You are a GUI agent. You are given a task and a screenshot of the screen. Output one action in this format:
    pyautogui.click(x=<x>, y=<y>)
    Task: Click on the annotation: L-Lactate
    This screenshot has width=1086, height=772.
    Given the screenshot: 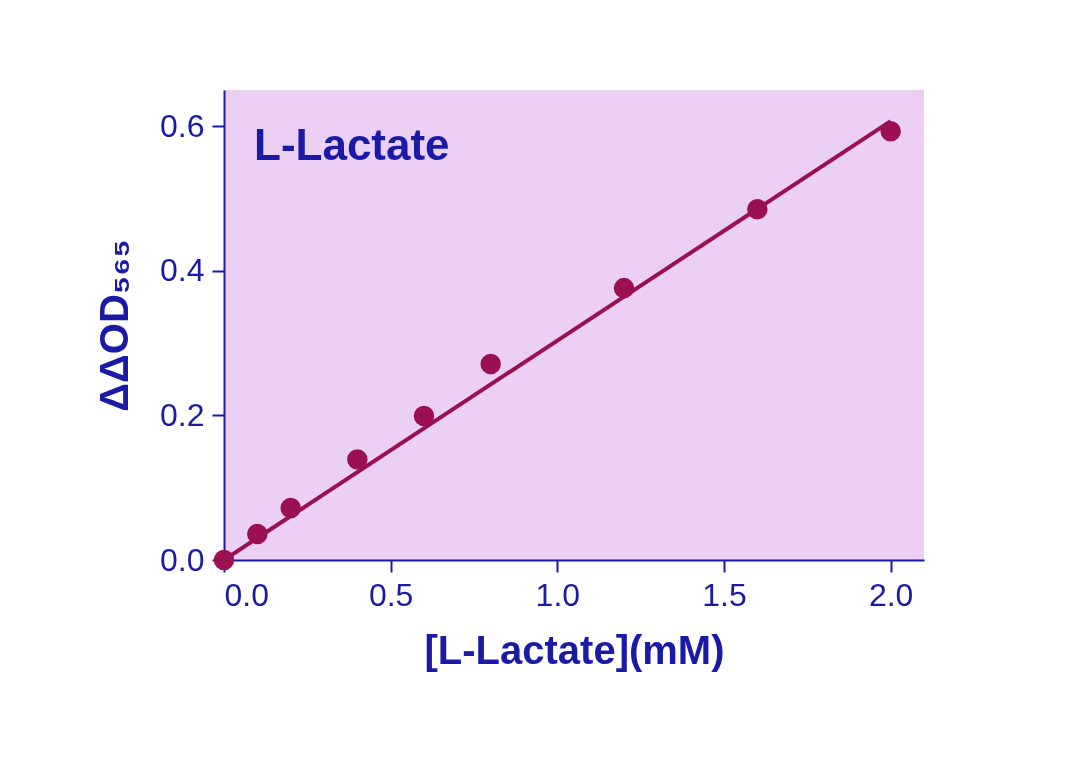 What is the action you would take?
    pyautogui.click(x=352, y=144)
    